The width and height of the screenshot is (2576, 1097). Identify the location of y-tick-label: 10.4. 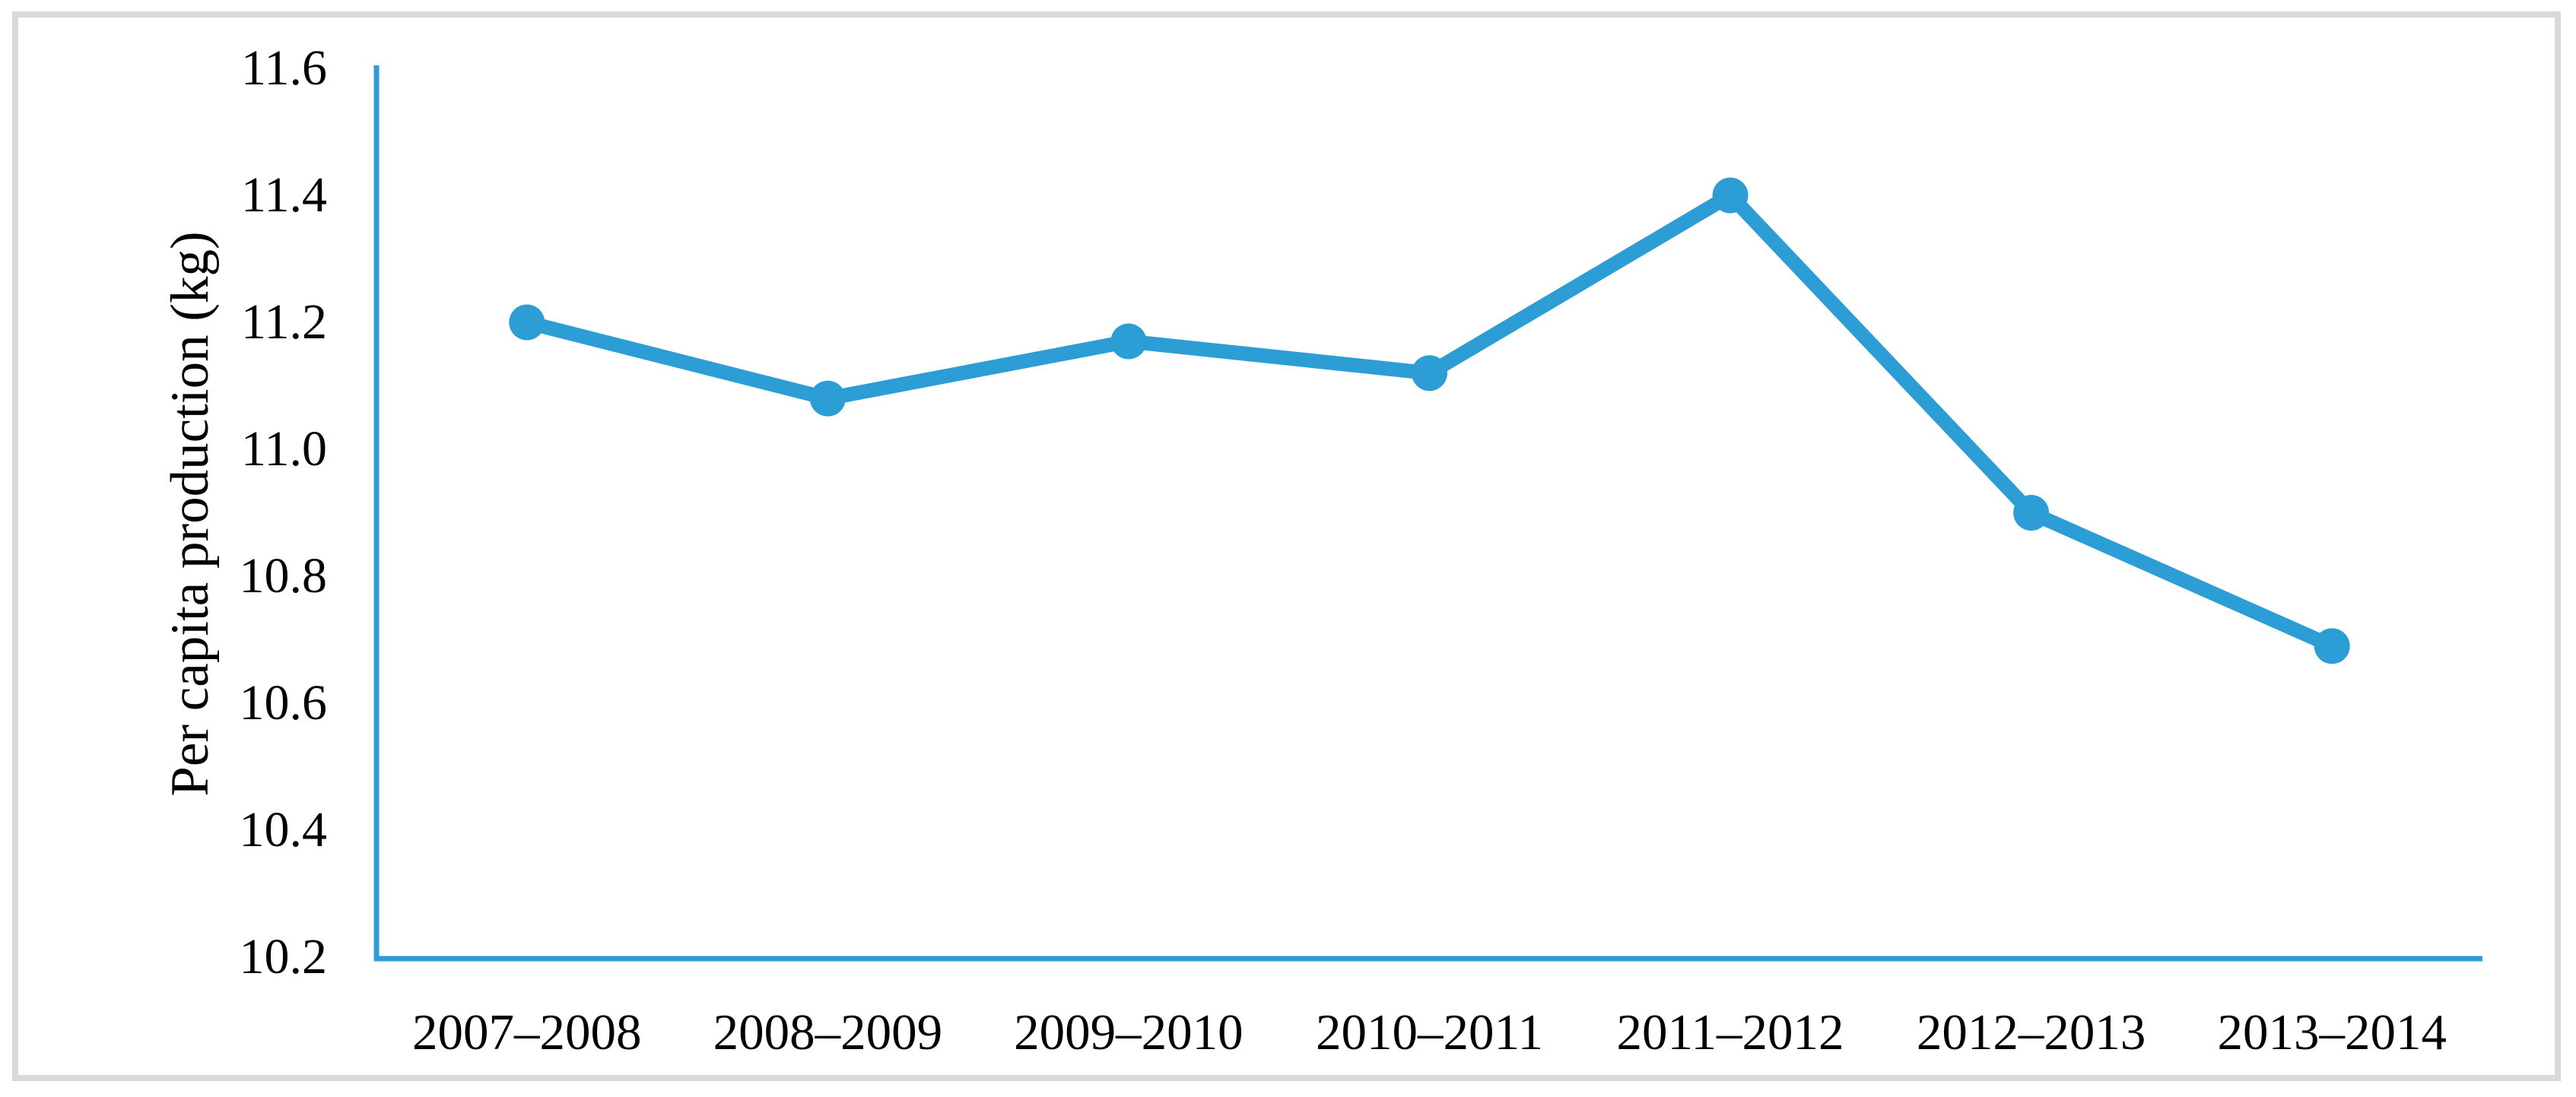
(283, 830).